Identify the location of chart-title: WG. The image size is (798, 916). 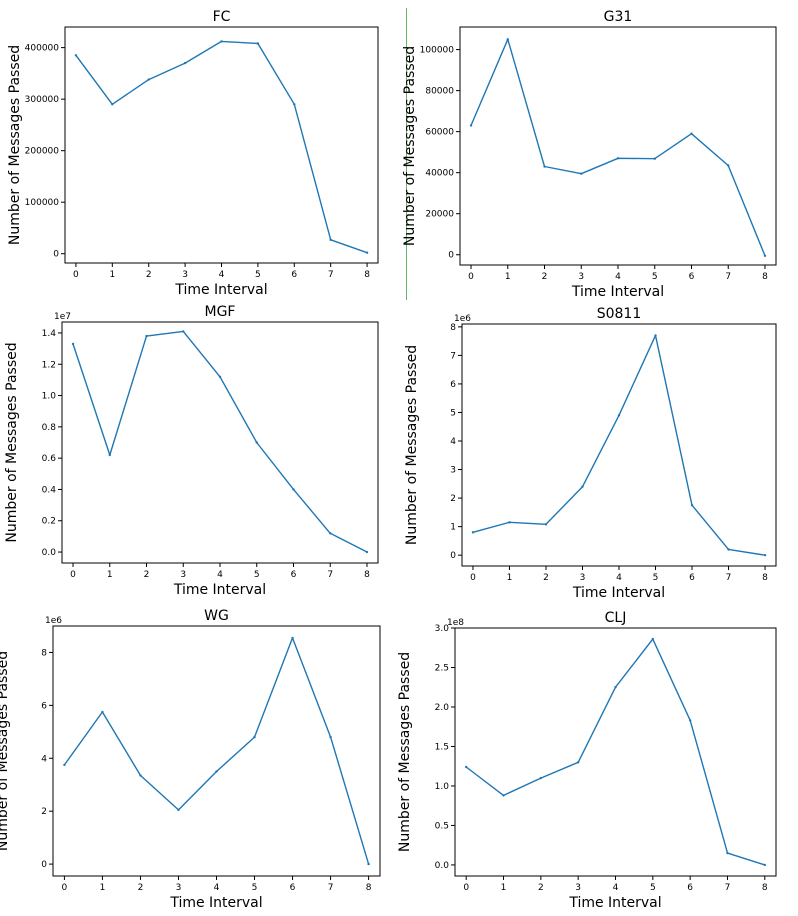
(216, 616).